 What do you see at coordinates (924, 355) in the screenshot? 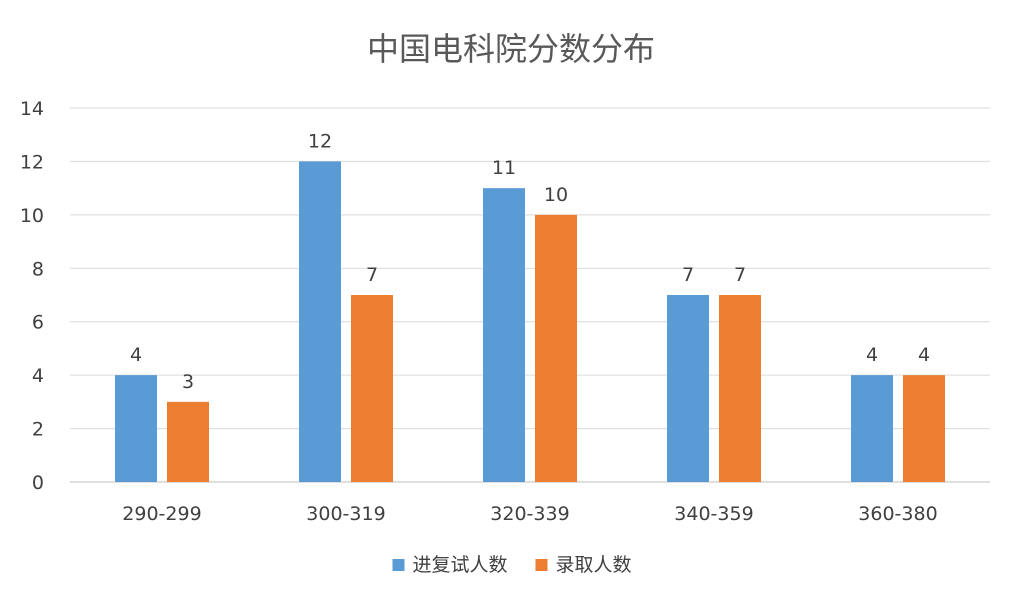
I see `data-label-360-380-series-1: 4` at bounding box center [924, 355].